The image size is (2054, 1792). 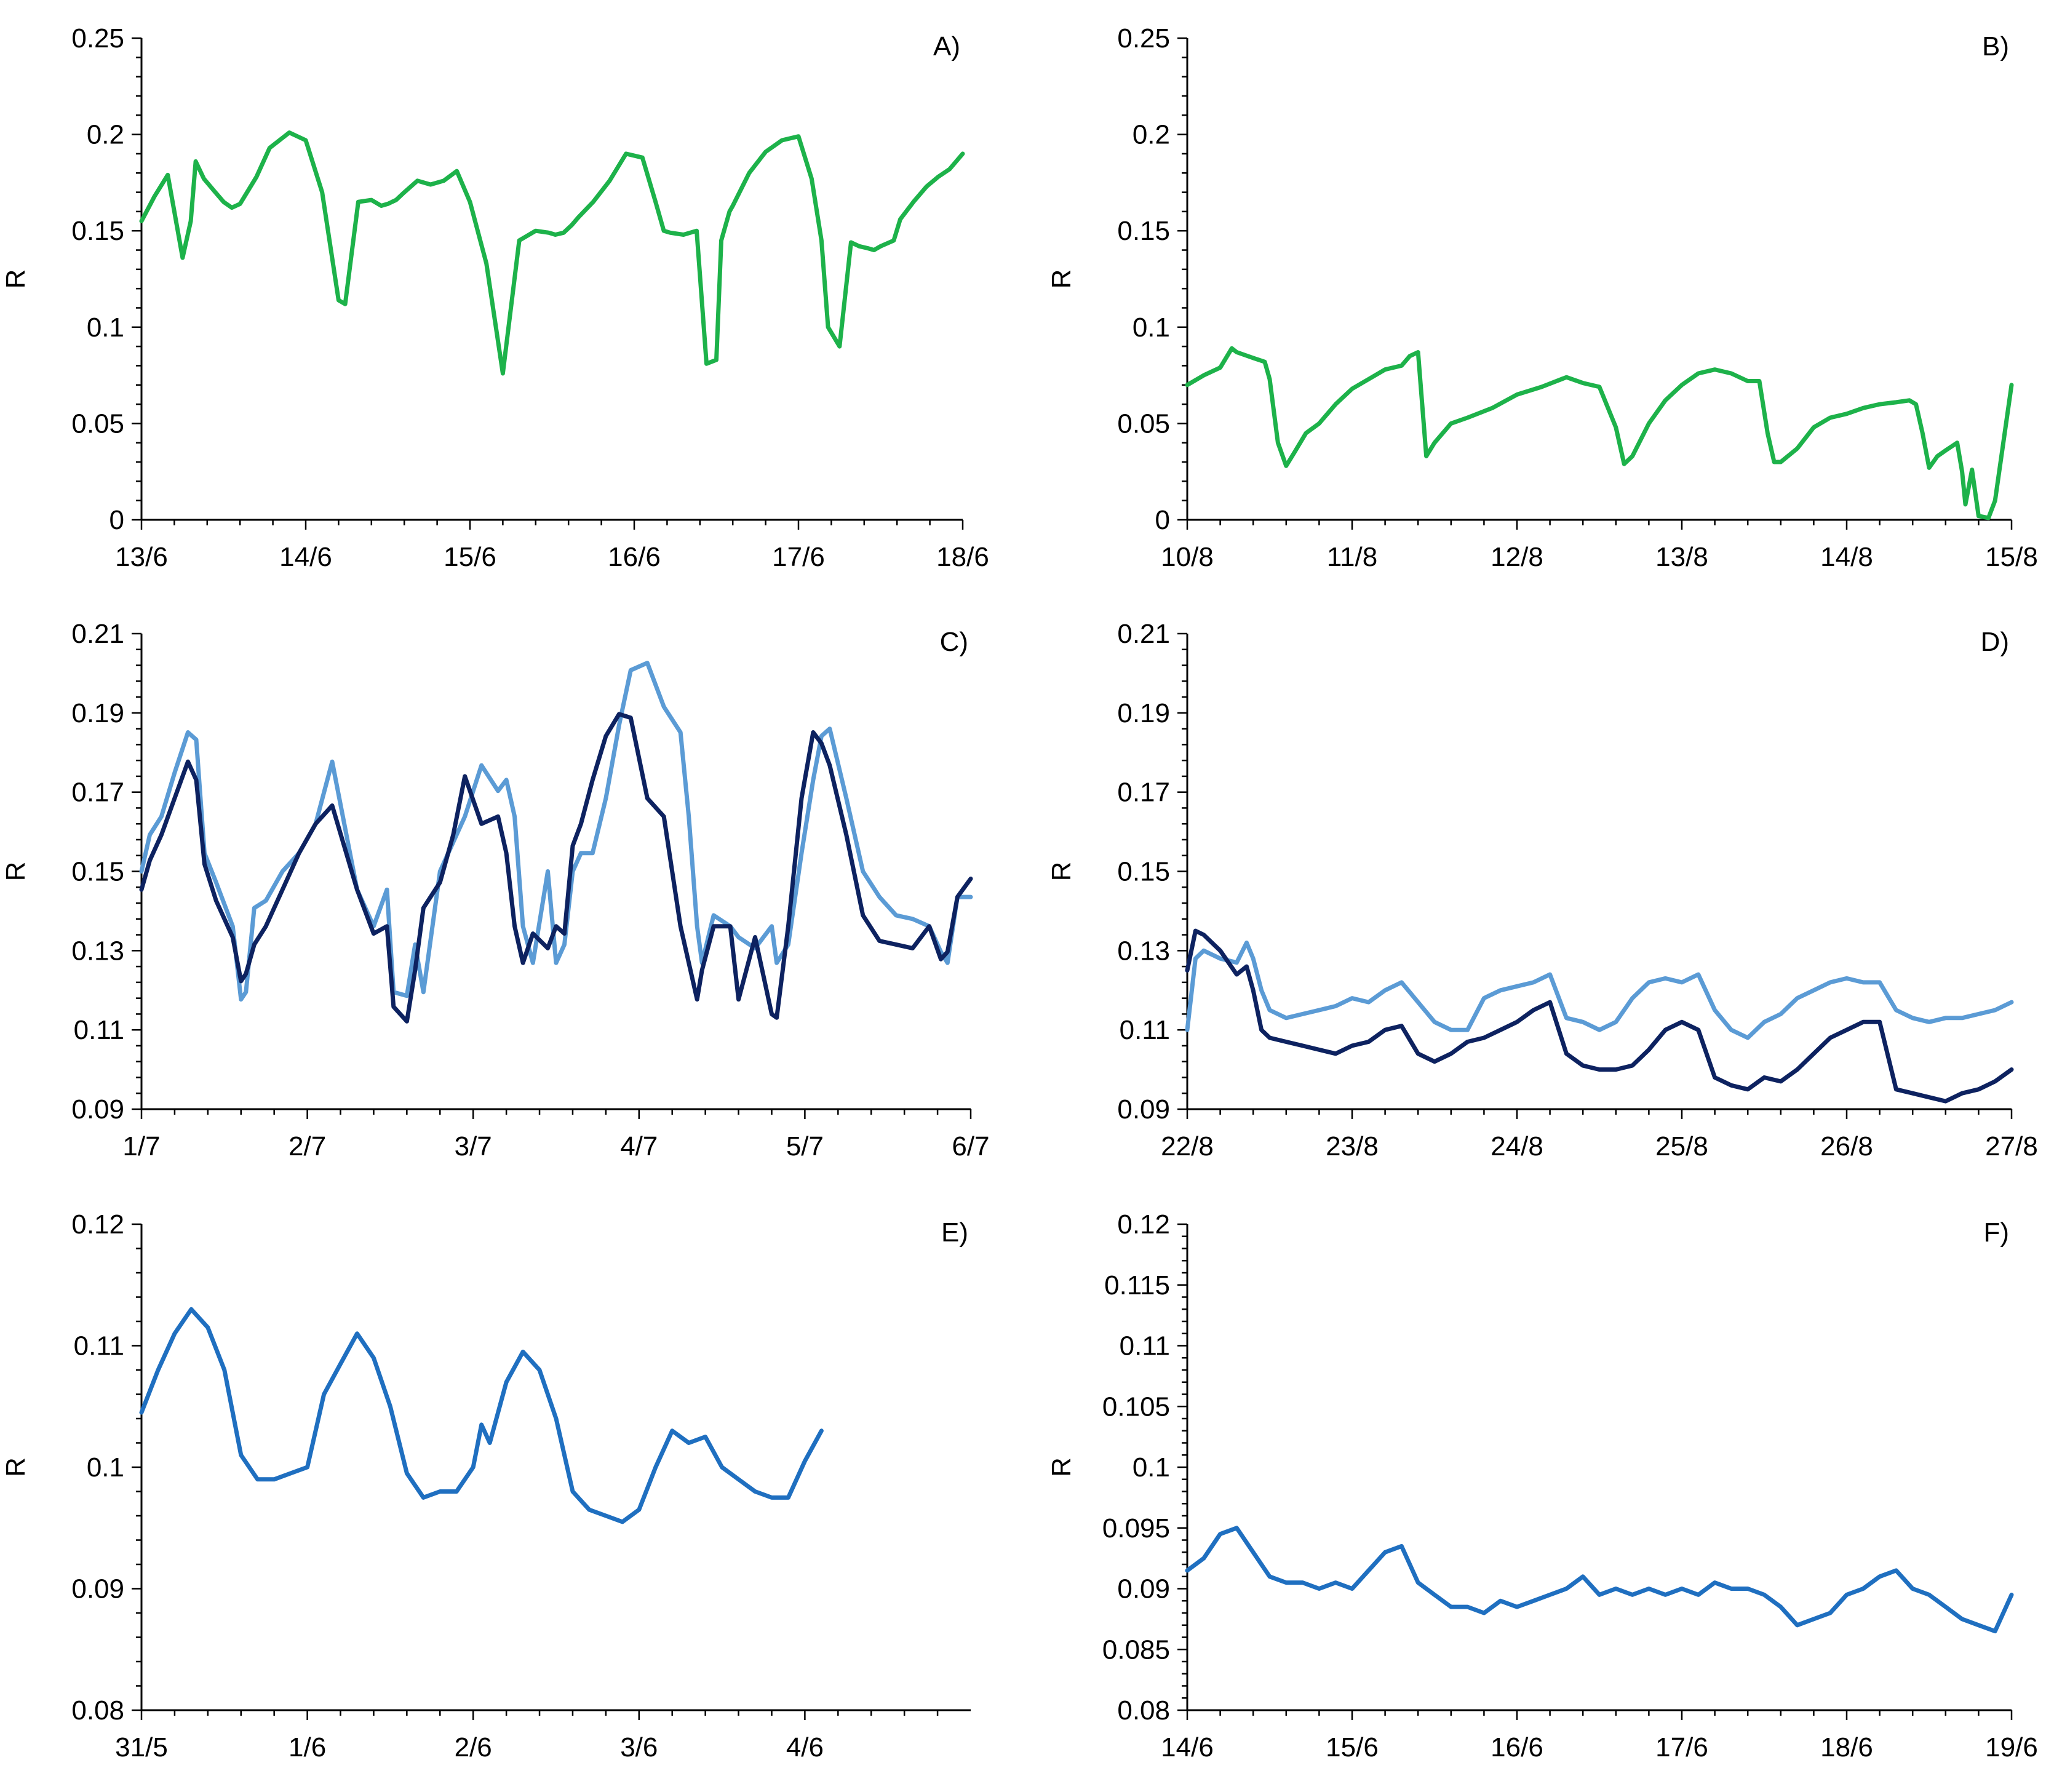 I want to click on x-tick-label: 2/6, so click(x=473, y=1747).